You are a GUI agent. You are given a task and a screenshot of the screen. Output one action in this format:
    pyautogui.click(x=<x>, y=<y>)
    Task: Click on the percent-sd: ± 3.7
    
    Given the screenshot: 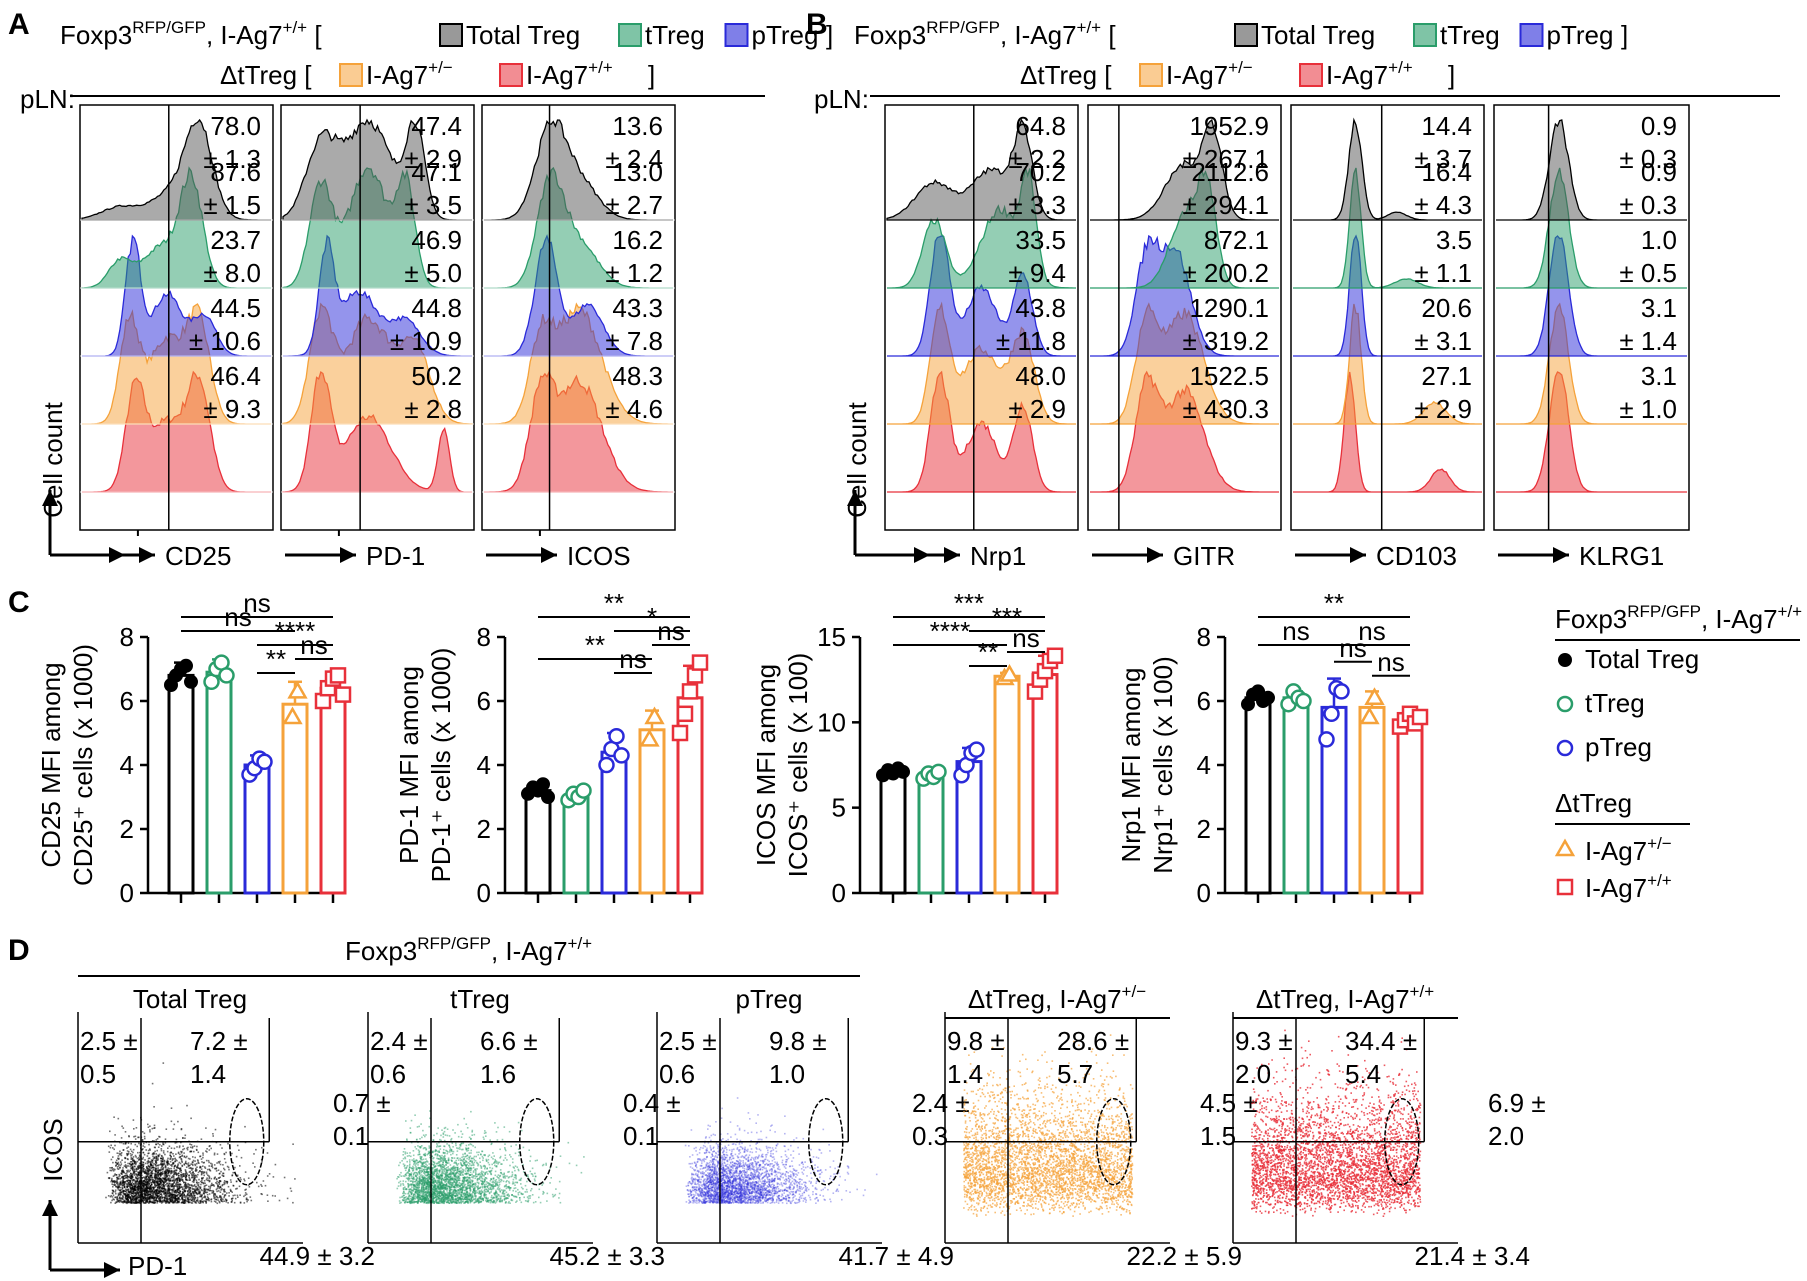 What is the action you would take?
    pyautogui.click(x=1443, y=159)
    